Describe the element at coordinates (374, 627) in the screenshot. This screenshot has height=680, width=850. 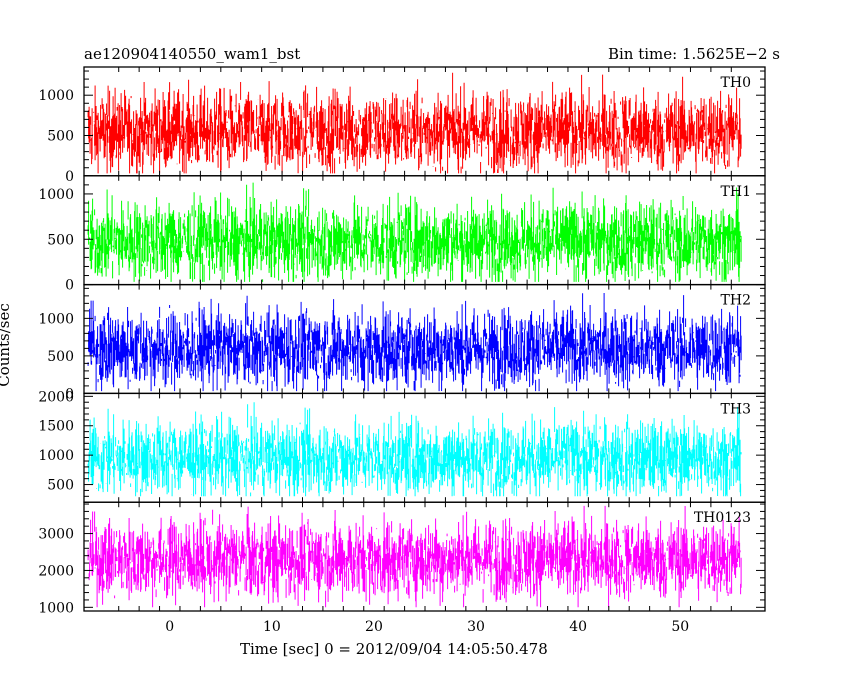
I see `x-tick-label: 20` at that location.